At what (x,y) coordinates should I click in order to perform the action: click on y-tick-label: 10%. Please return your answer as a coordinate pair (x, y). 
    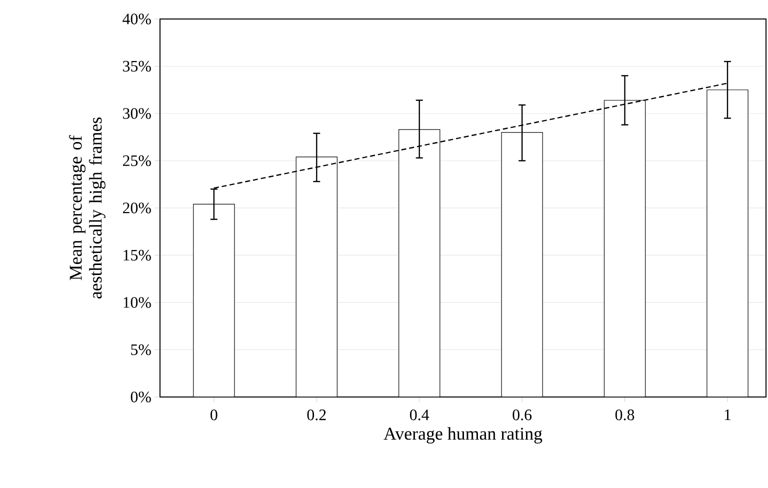
    Looking at the image, I should click on (137, 302).